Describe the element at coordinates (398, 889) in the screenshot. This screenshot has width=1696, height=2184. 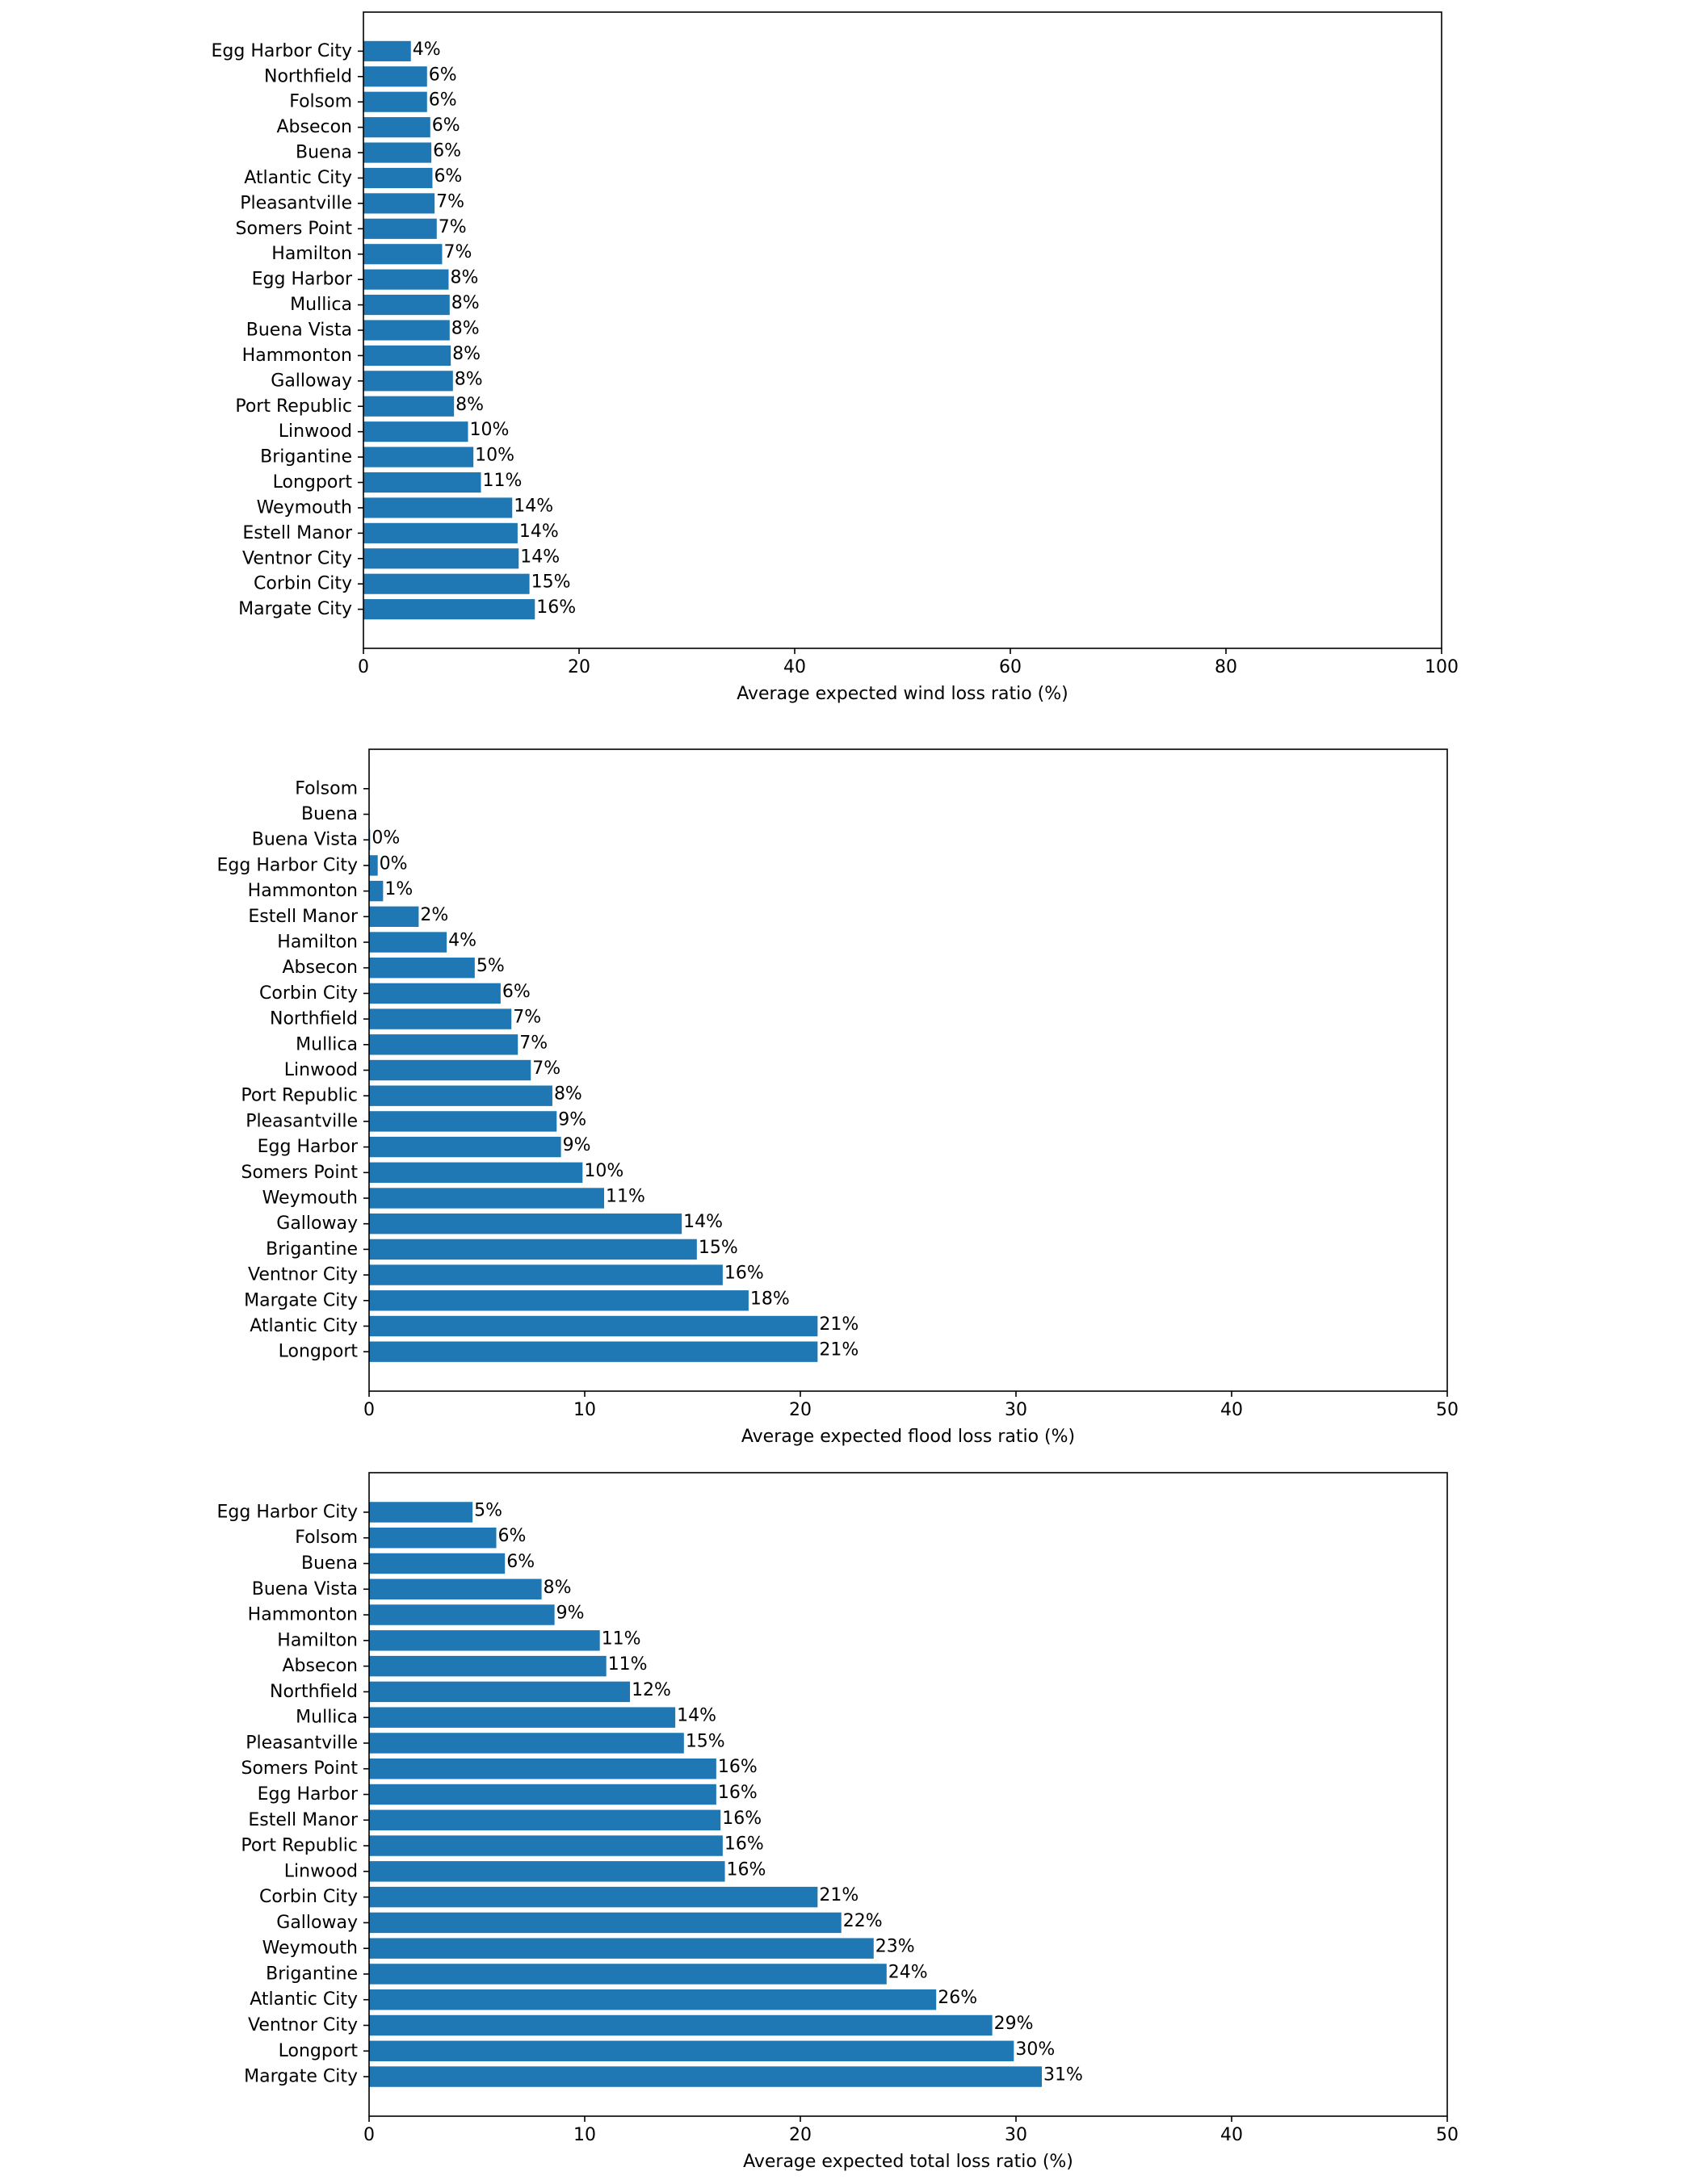
I see `data-label: 1%` at that location.